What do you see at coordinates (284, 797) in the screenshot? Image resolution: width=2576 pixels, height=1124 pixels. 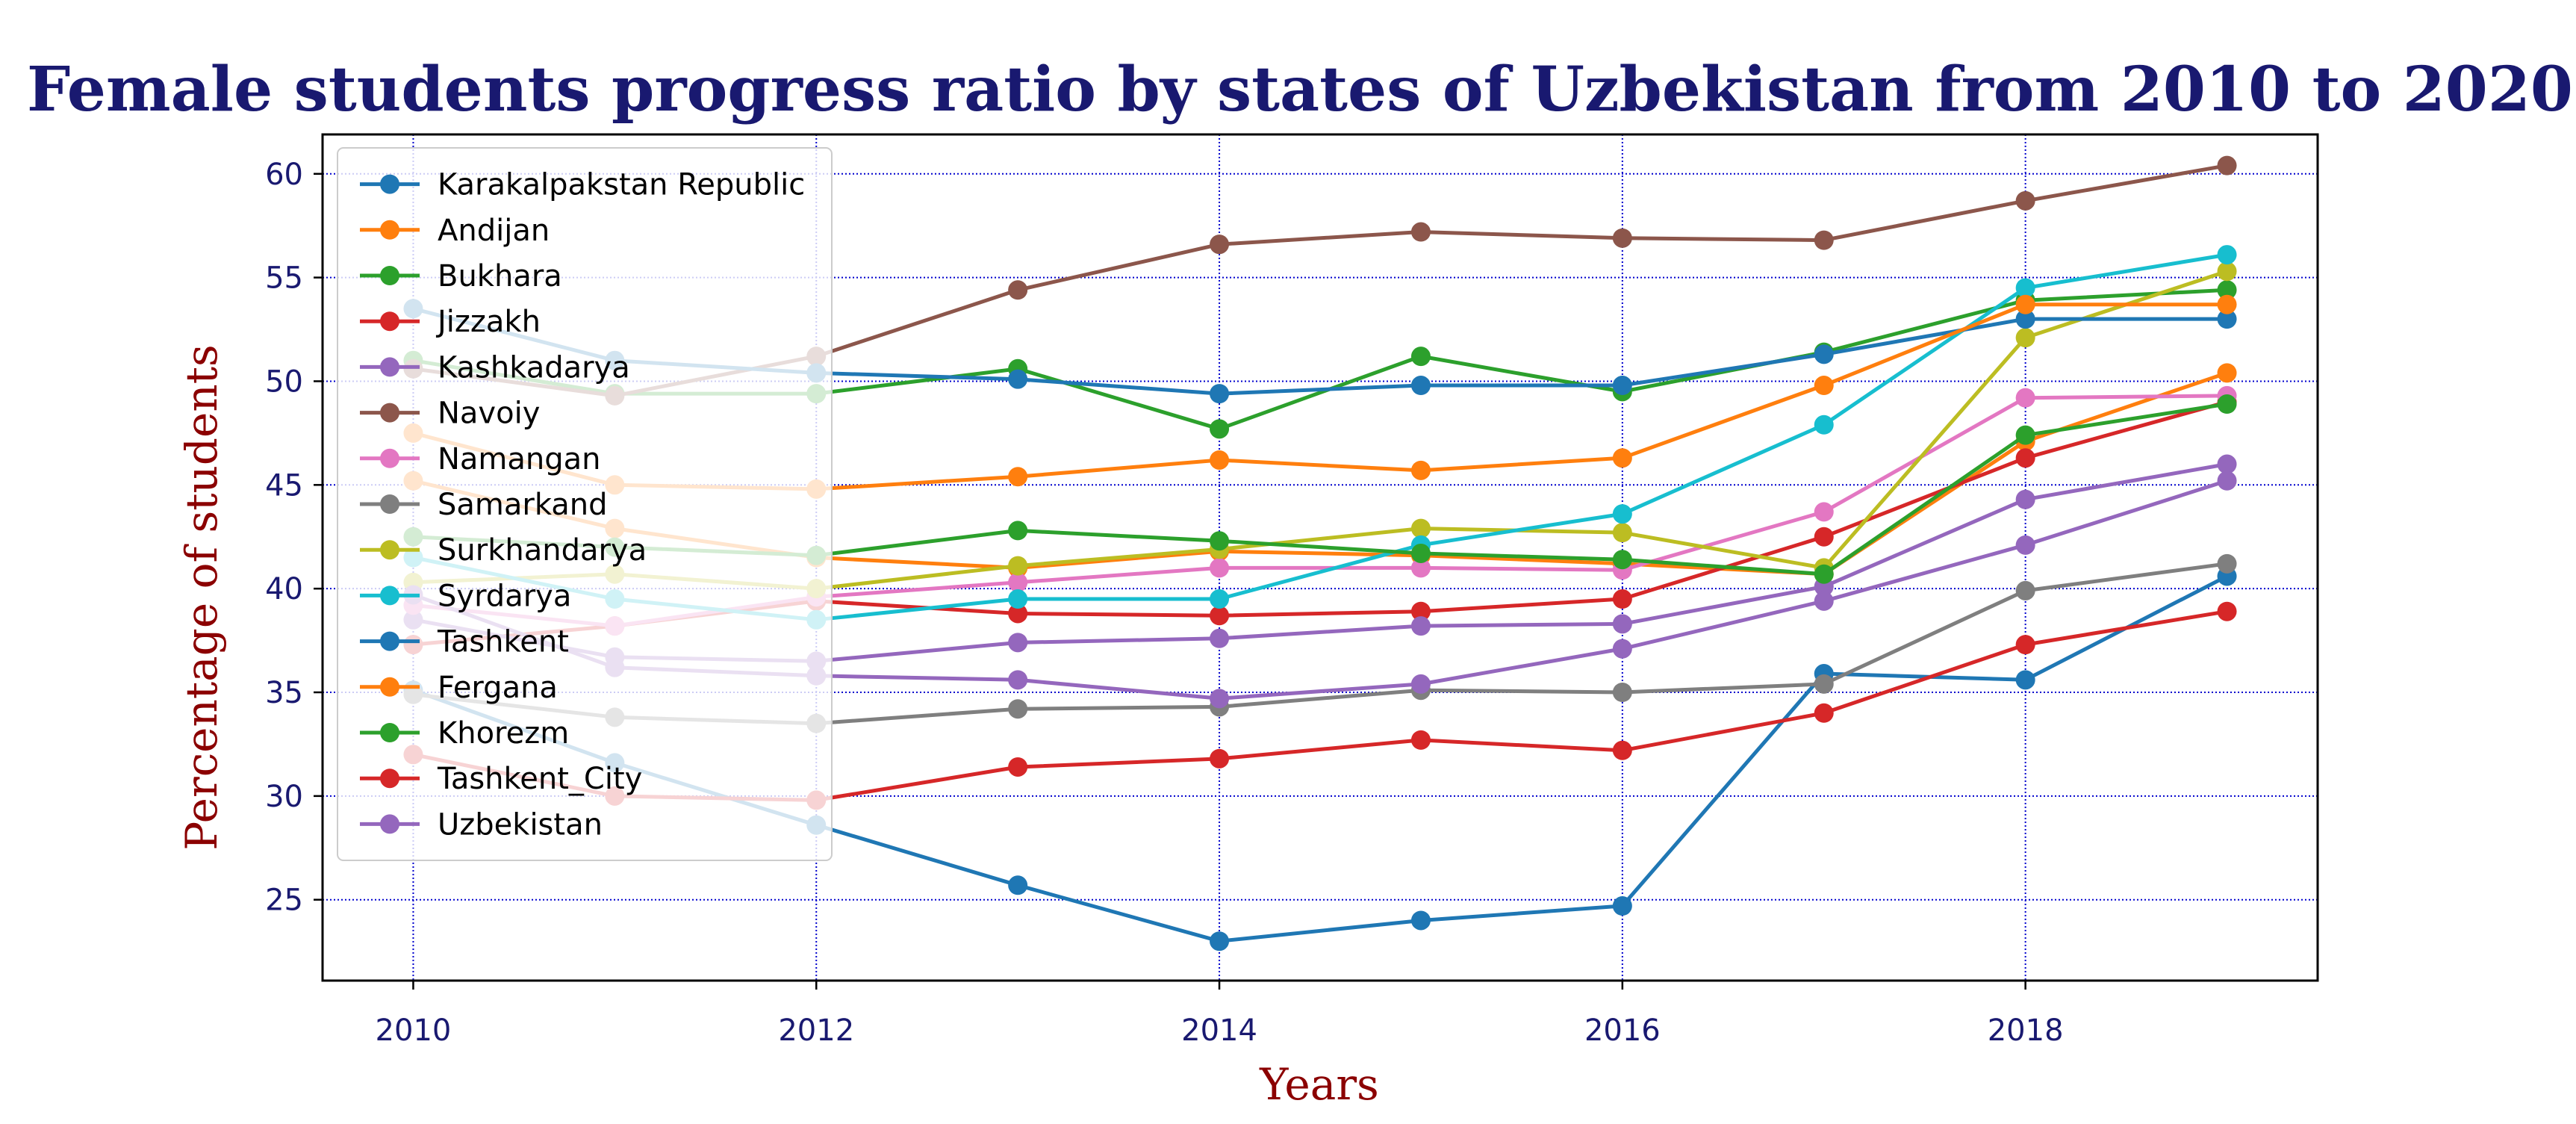 I see `y-tick-label: 30` at bounding box center [284, 797].